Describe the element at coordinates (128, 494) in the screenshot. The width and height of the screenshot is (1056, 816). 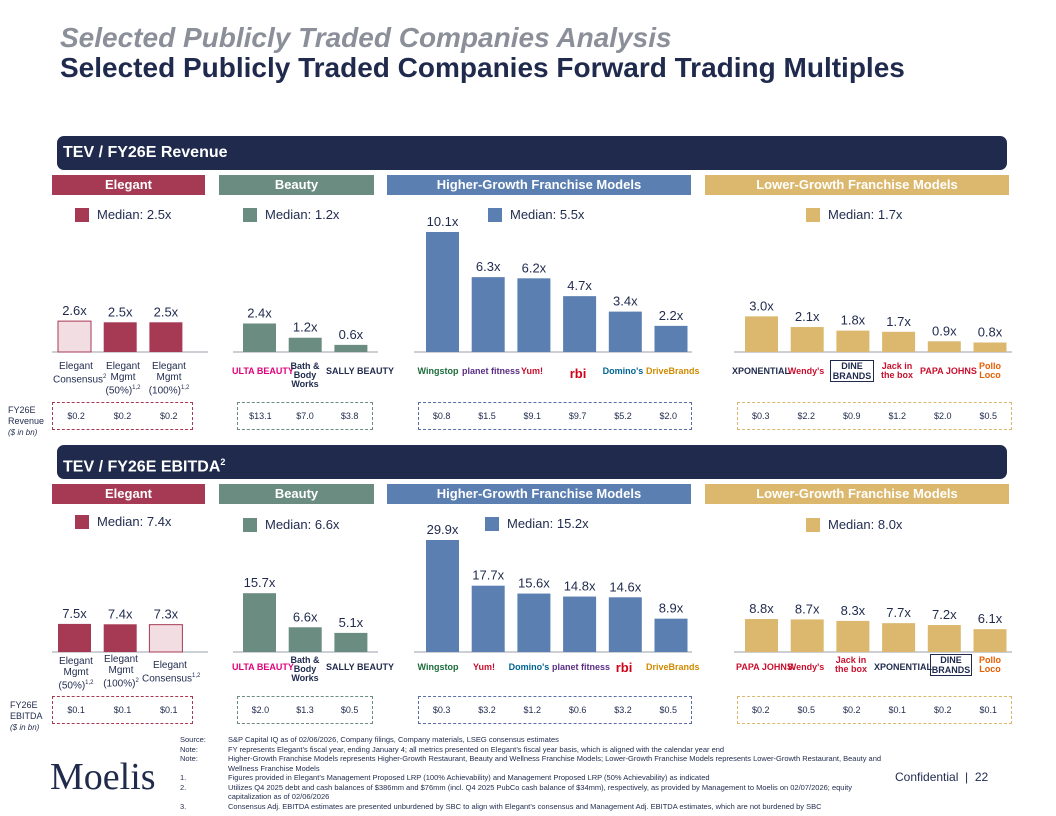
I see `ebitda-category-elegant: Elegant` at that location.